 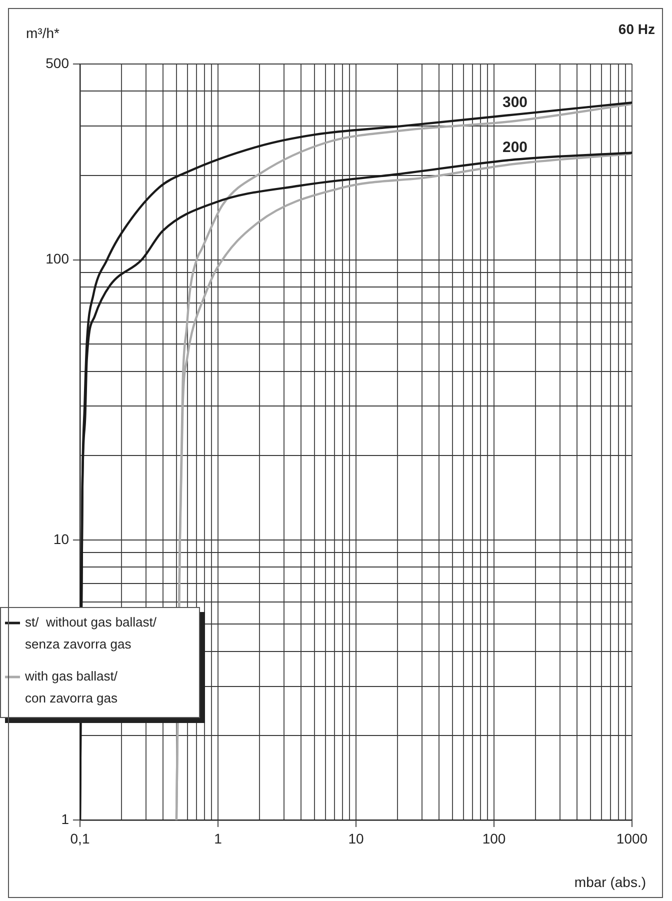 I want to click on annotation: 300, so click(x=515, y=103).